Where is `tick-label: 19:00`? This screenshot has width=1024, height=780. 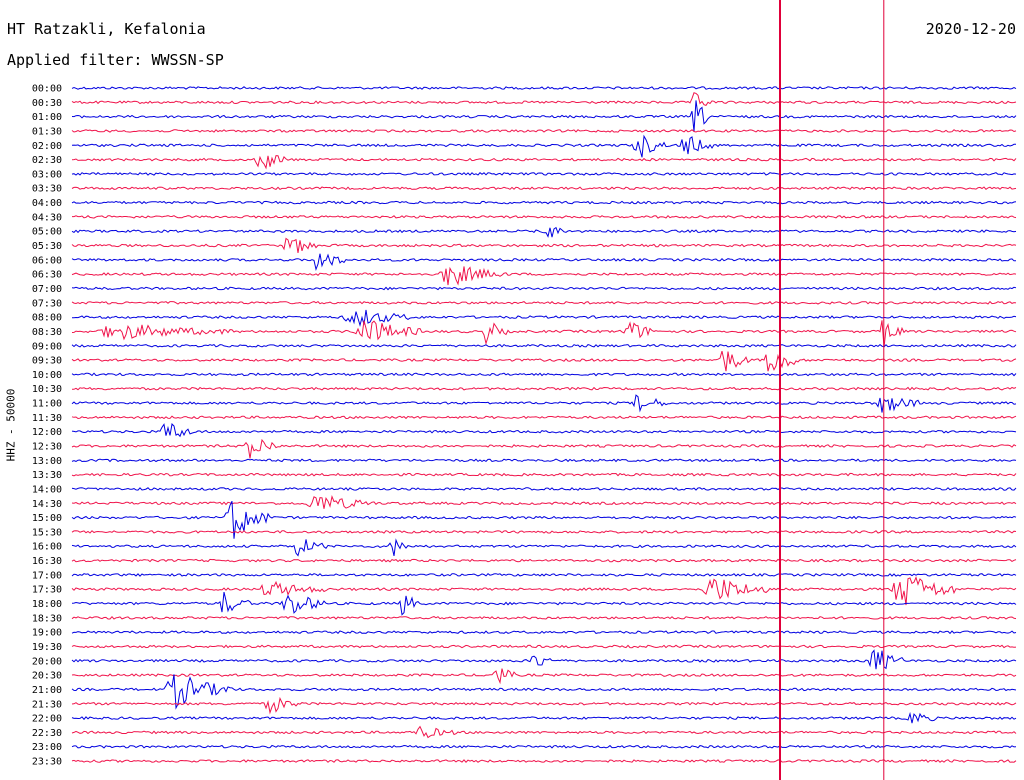
tick-label: 19:00 is located at coordinates (47, 633).